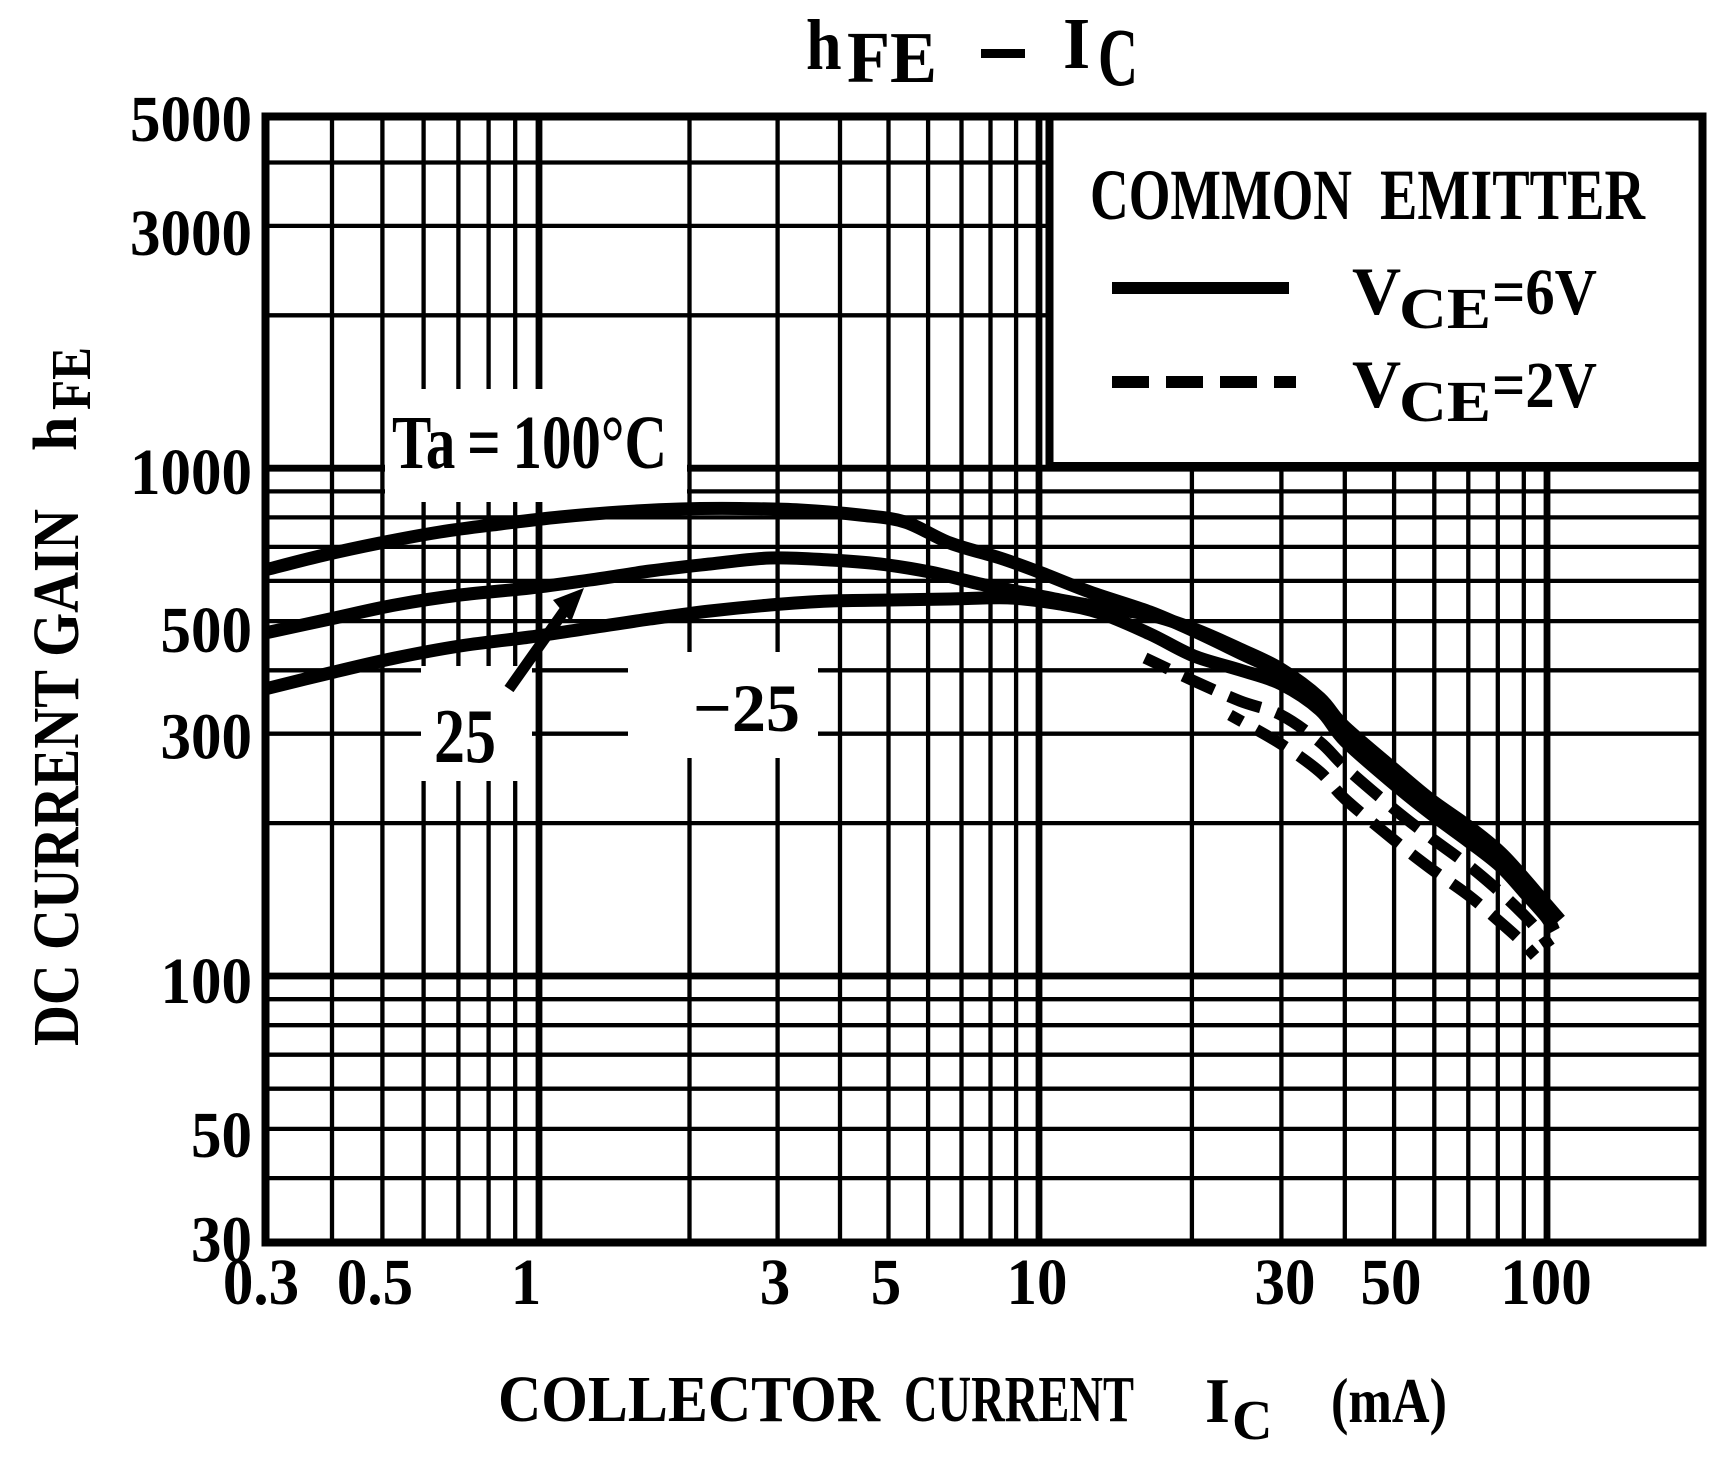  What do you see at coordinates (526, 1282) in the screenshot?
I see `svg-text: 1` at bounding box center [526, 1282].